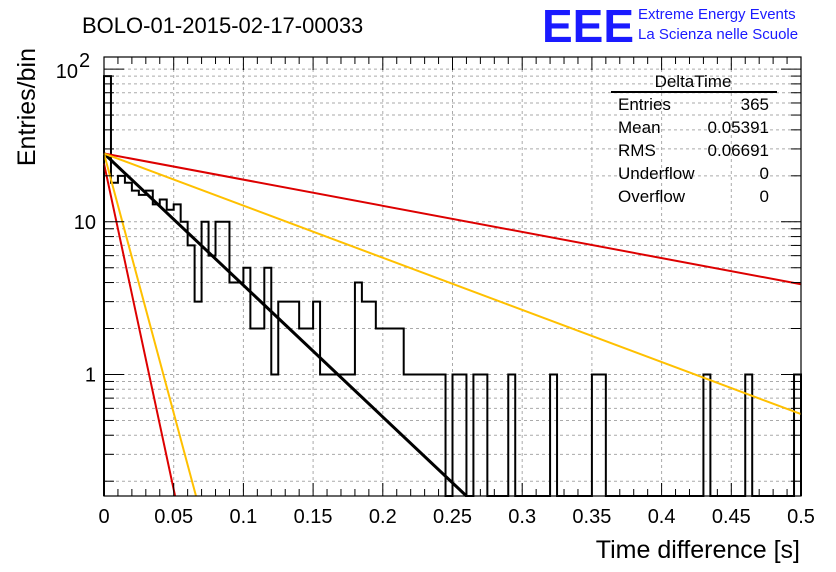 Image resolution: width=836 pixels, height=572 pixels. What do you see at coordinates (644, 104) in the screenshot?
I see `stats-label-entries: Entries` at bounding box center [644, 104].